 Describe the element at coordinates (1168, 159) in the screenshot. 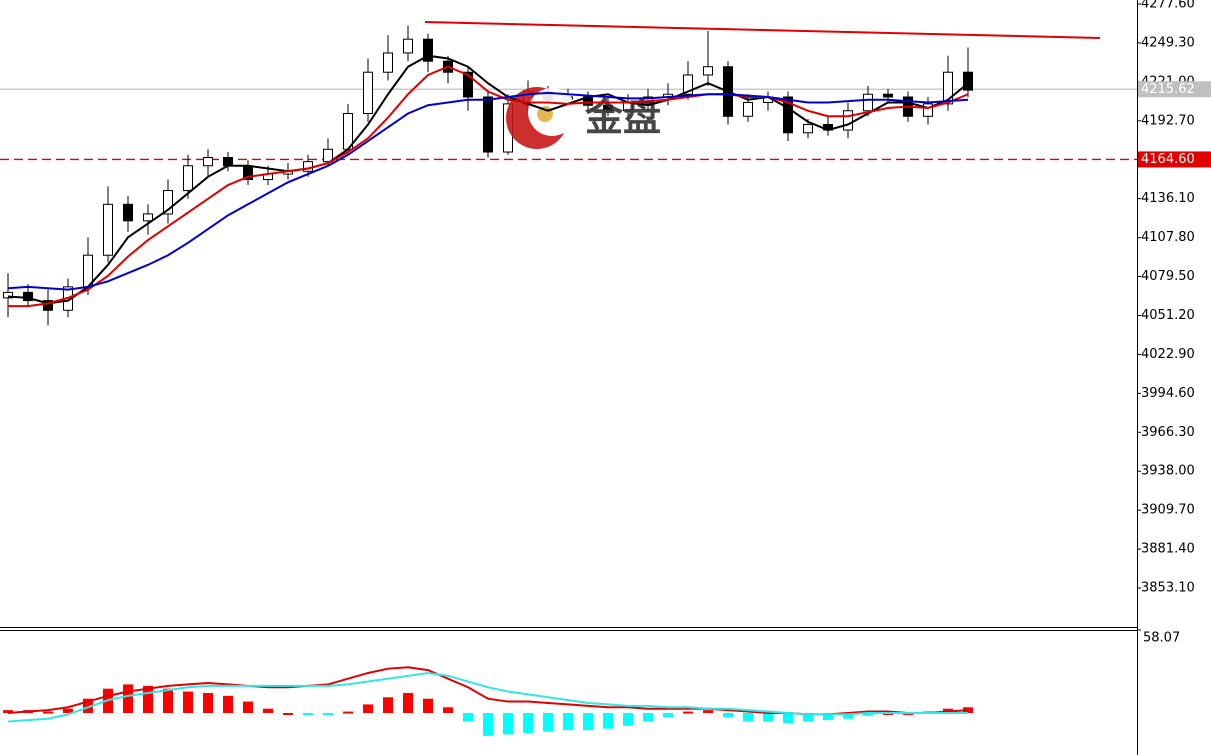

I see `price-label: 4164.60` at that location.